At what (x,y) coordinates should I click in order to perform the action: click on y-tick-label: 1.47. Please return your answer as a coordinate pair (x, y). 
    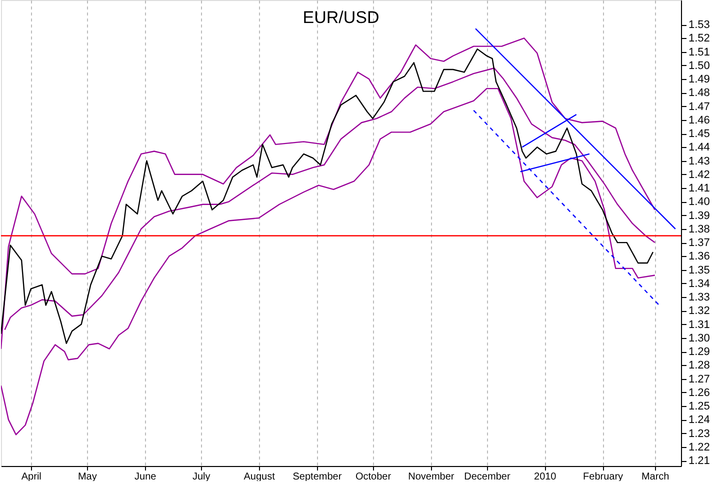
    Looking at the image, I should click on (699, 106).